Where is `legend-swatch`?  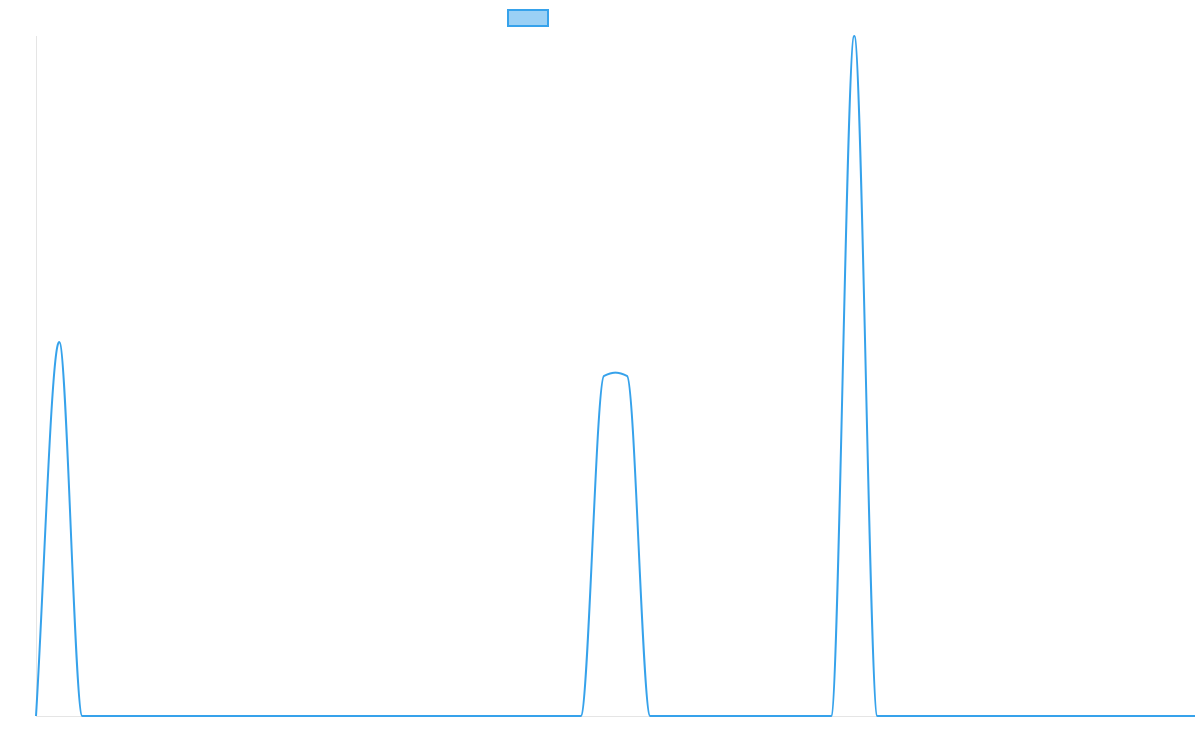 legend-swatch is located at coordinates (528, 18).